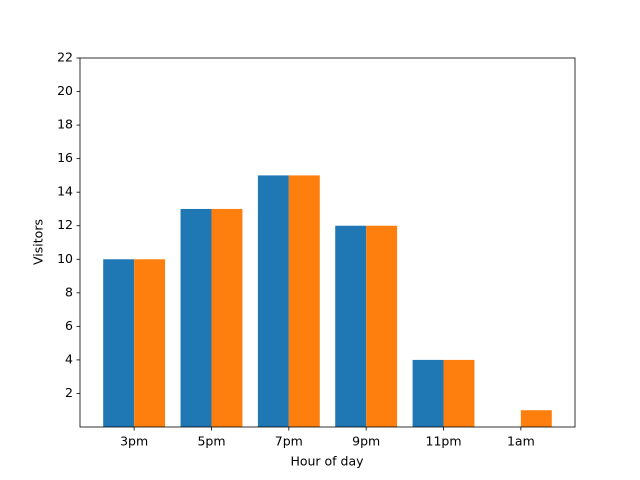 Image resolution: width=640 pixels, height=480 pixels. What do you see at coordinates (211, 441) in the screenshot?
I see `x-tick-label: 5pm` at bounding box center [211, 441].